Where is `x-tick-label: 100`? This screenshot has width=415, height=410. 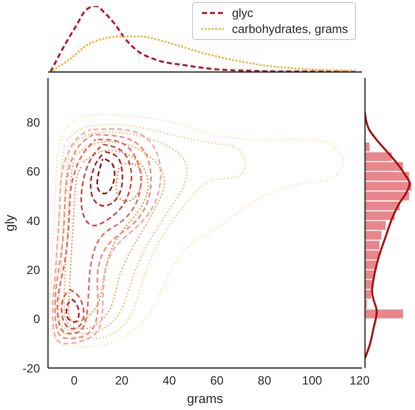 x-tick-label: 100 is located at coordinates (312, 381).